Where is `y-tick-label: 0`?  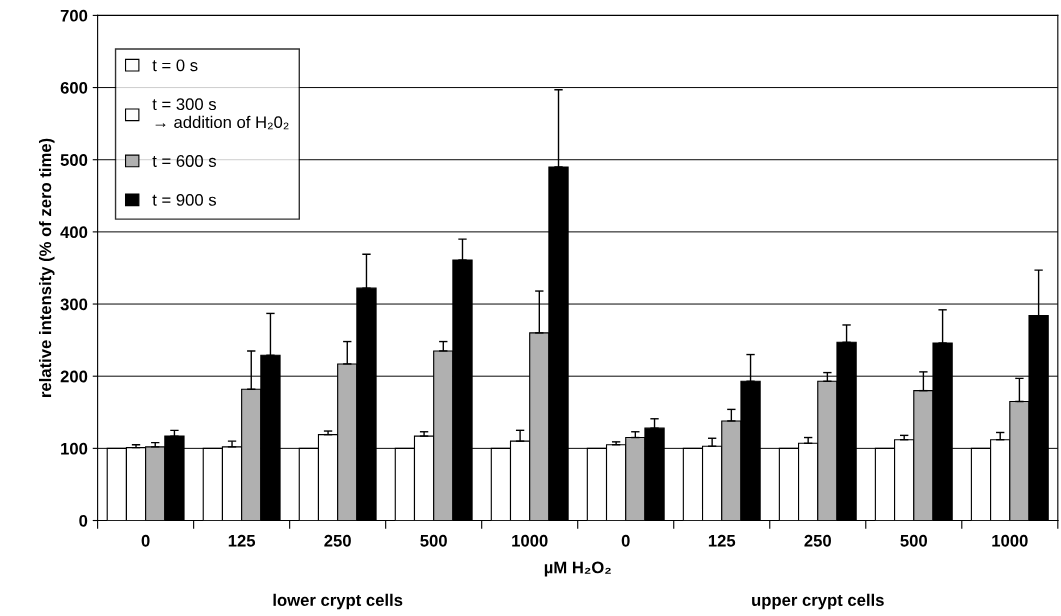 y-tick-label: 0 is located at coordinates (83, 520).